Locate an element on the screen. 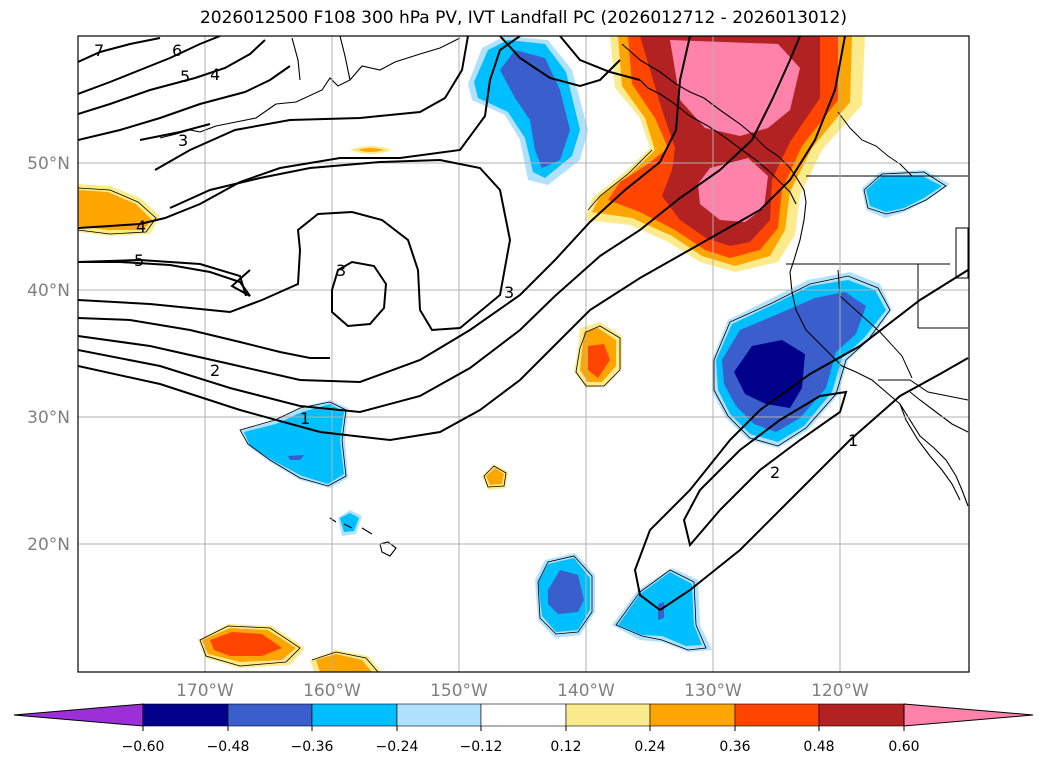 The height and width of the screenshot is (765, 1047). british-columbia-coast is located at coordinates (714, 123).